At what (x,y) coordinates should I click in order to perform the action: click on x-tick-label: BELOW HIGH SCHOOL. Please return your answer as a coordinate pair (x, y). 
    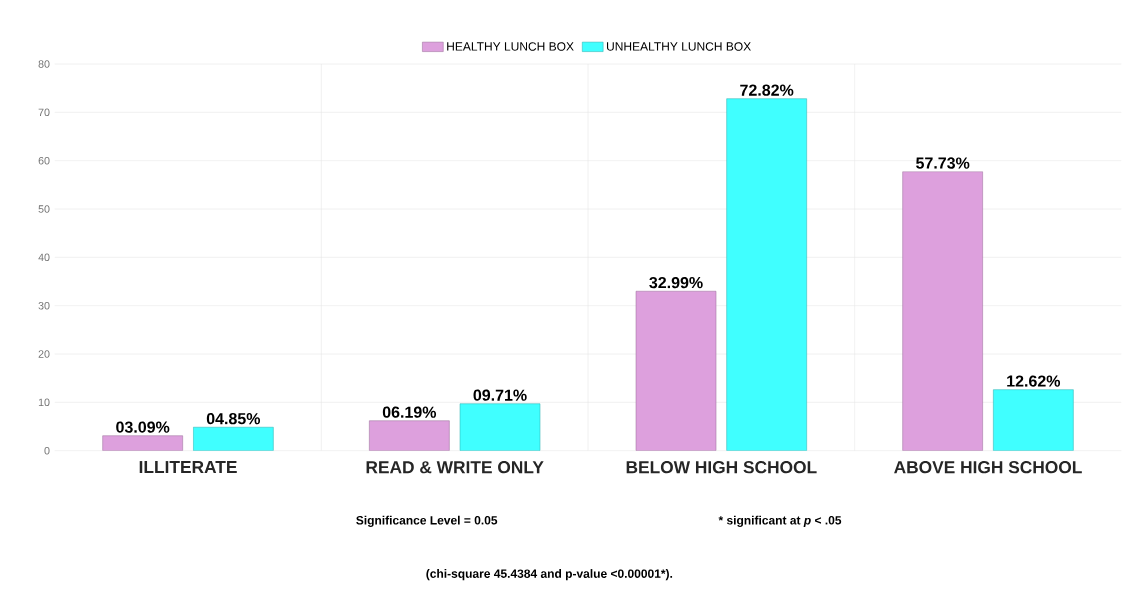
    Looking at the image, I should click on (721, 467).